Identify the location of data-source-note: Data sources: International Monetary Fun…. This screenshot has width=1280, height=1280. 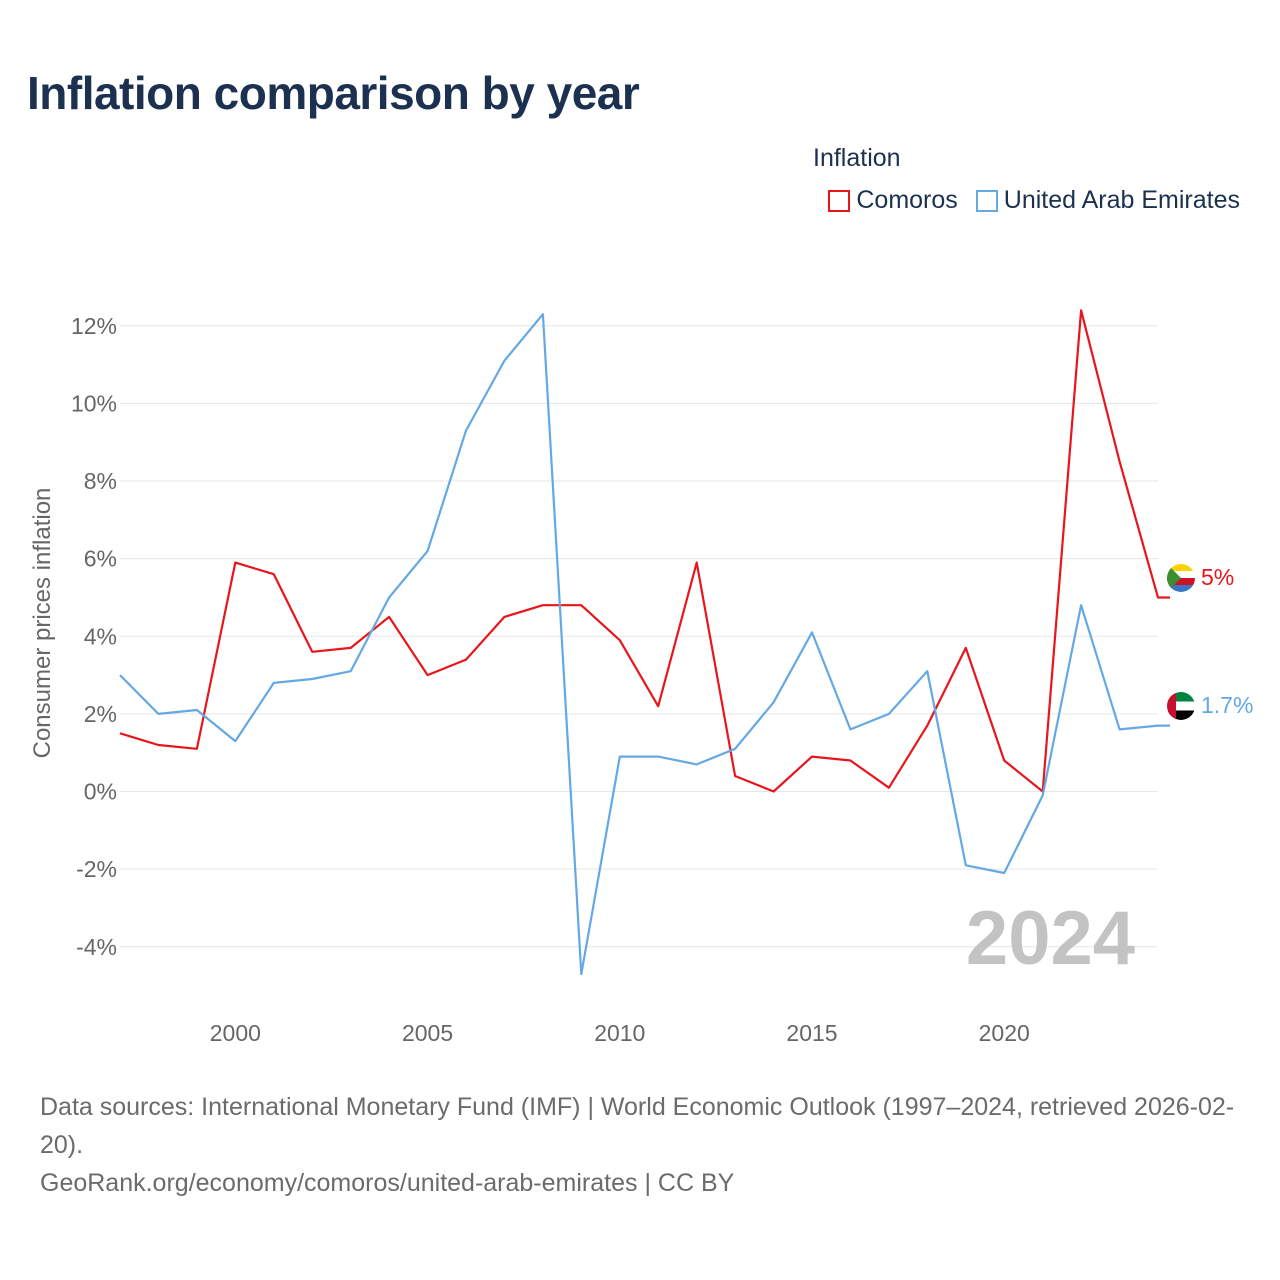
(645, 1145).